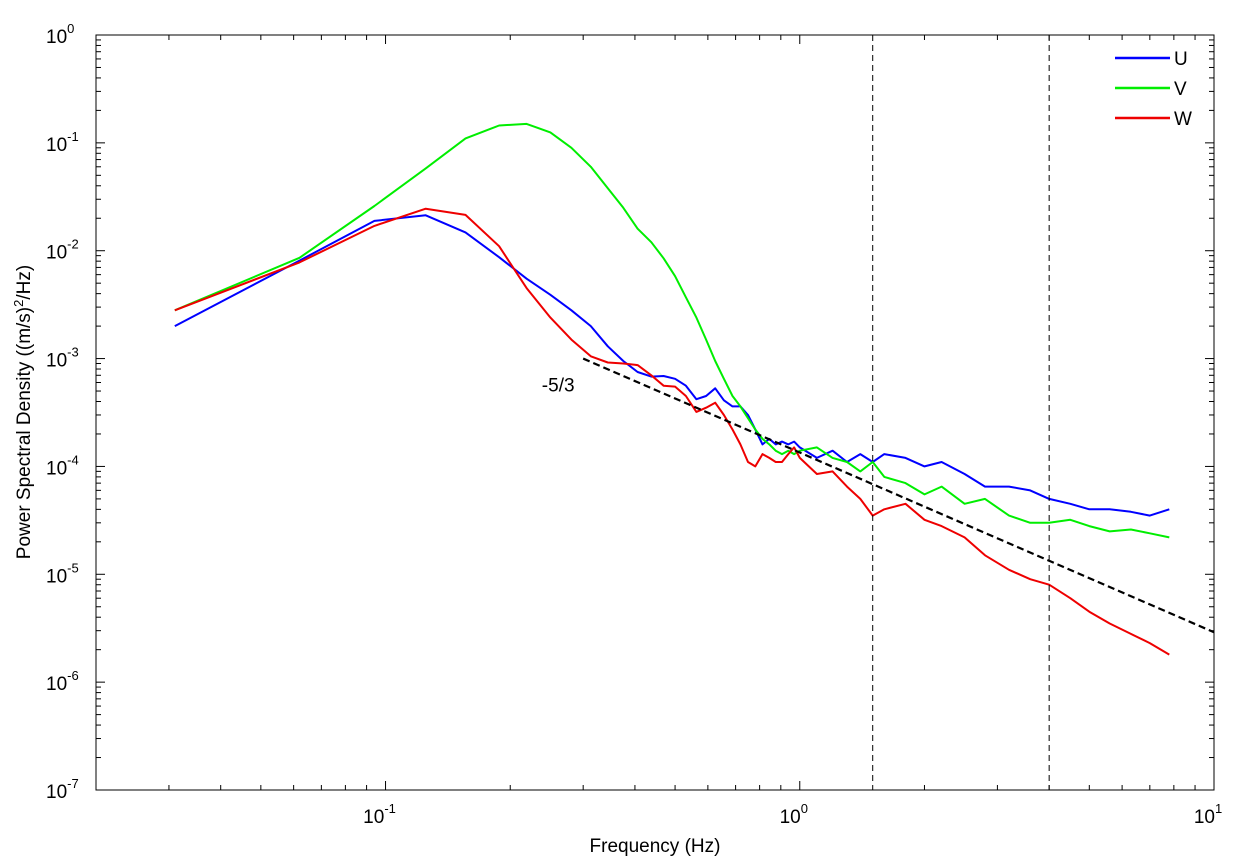  I want to click on y-tick-label: 10⁰, so click(60, 34).